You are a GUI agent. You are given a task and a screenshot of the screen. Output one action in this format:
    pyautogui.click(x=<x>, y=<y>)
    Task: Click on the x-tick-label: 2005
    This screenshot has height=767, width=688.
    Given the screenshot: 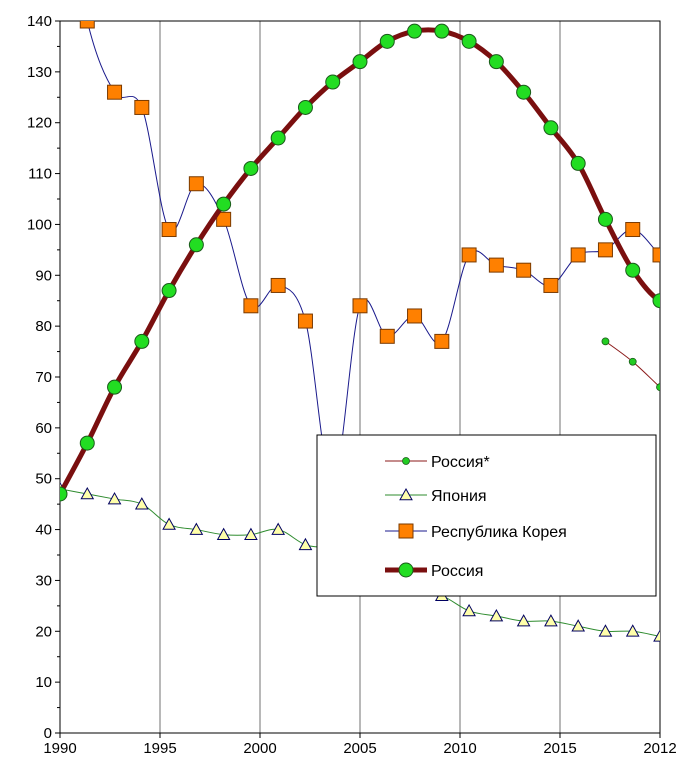 What is the action you would take?
    pyautogui.click(x=359, y=748)
    